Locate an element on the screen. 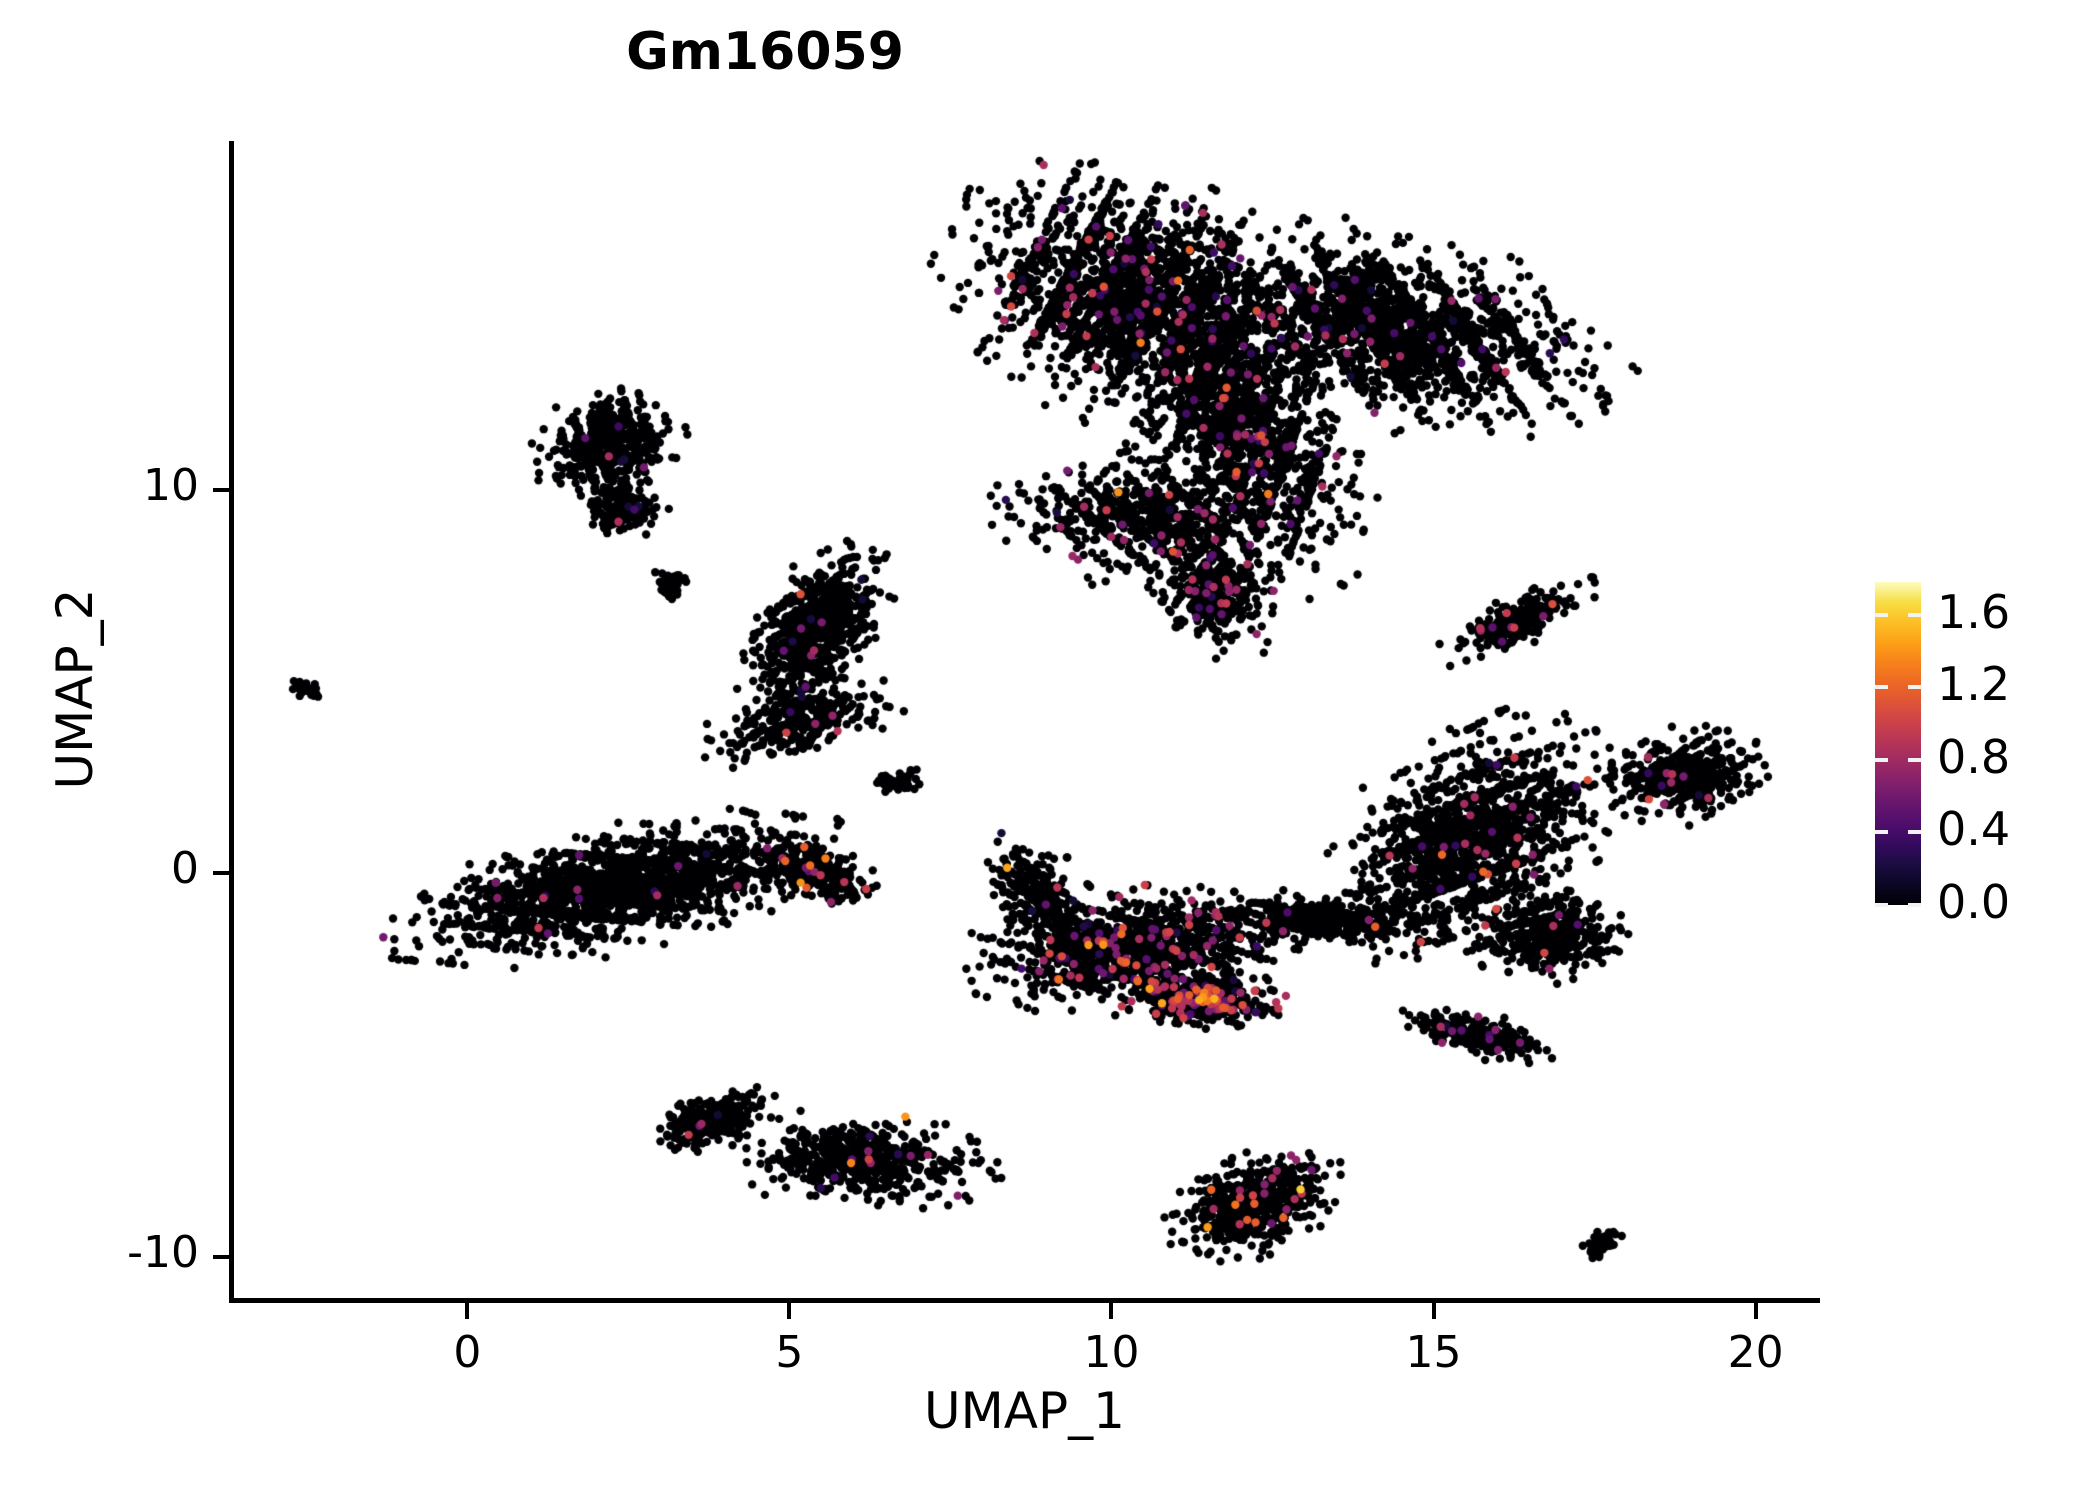 The image size is (2100, 1500). axis-spine-bottom is located at coordinates (1024, 1300).